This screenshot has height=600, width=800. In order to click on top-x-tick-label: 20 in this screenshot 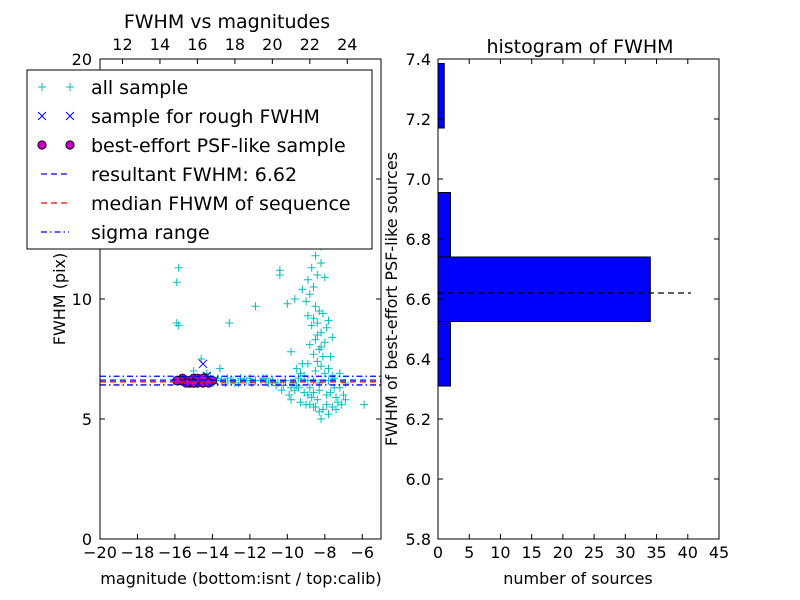, I will do `click(272, 44)`.